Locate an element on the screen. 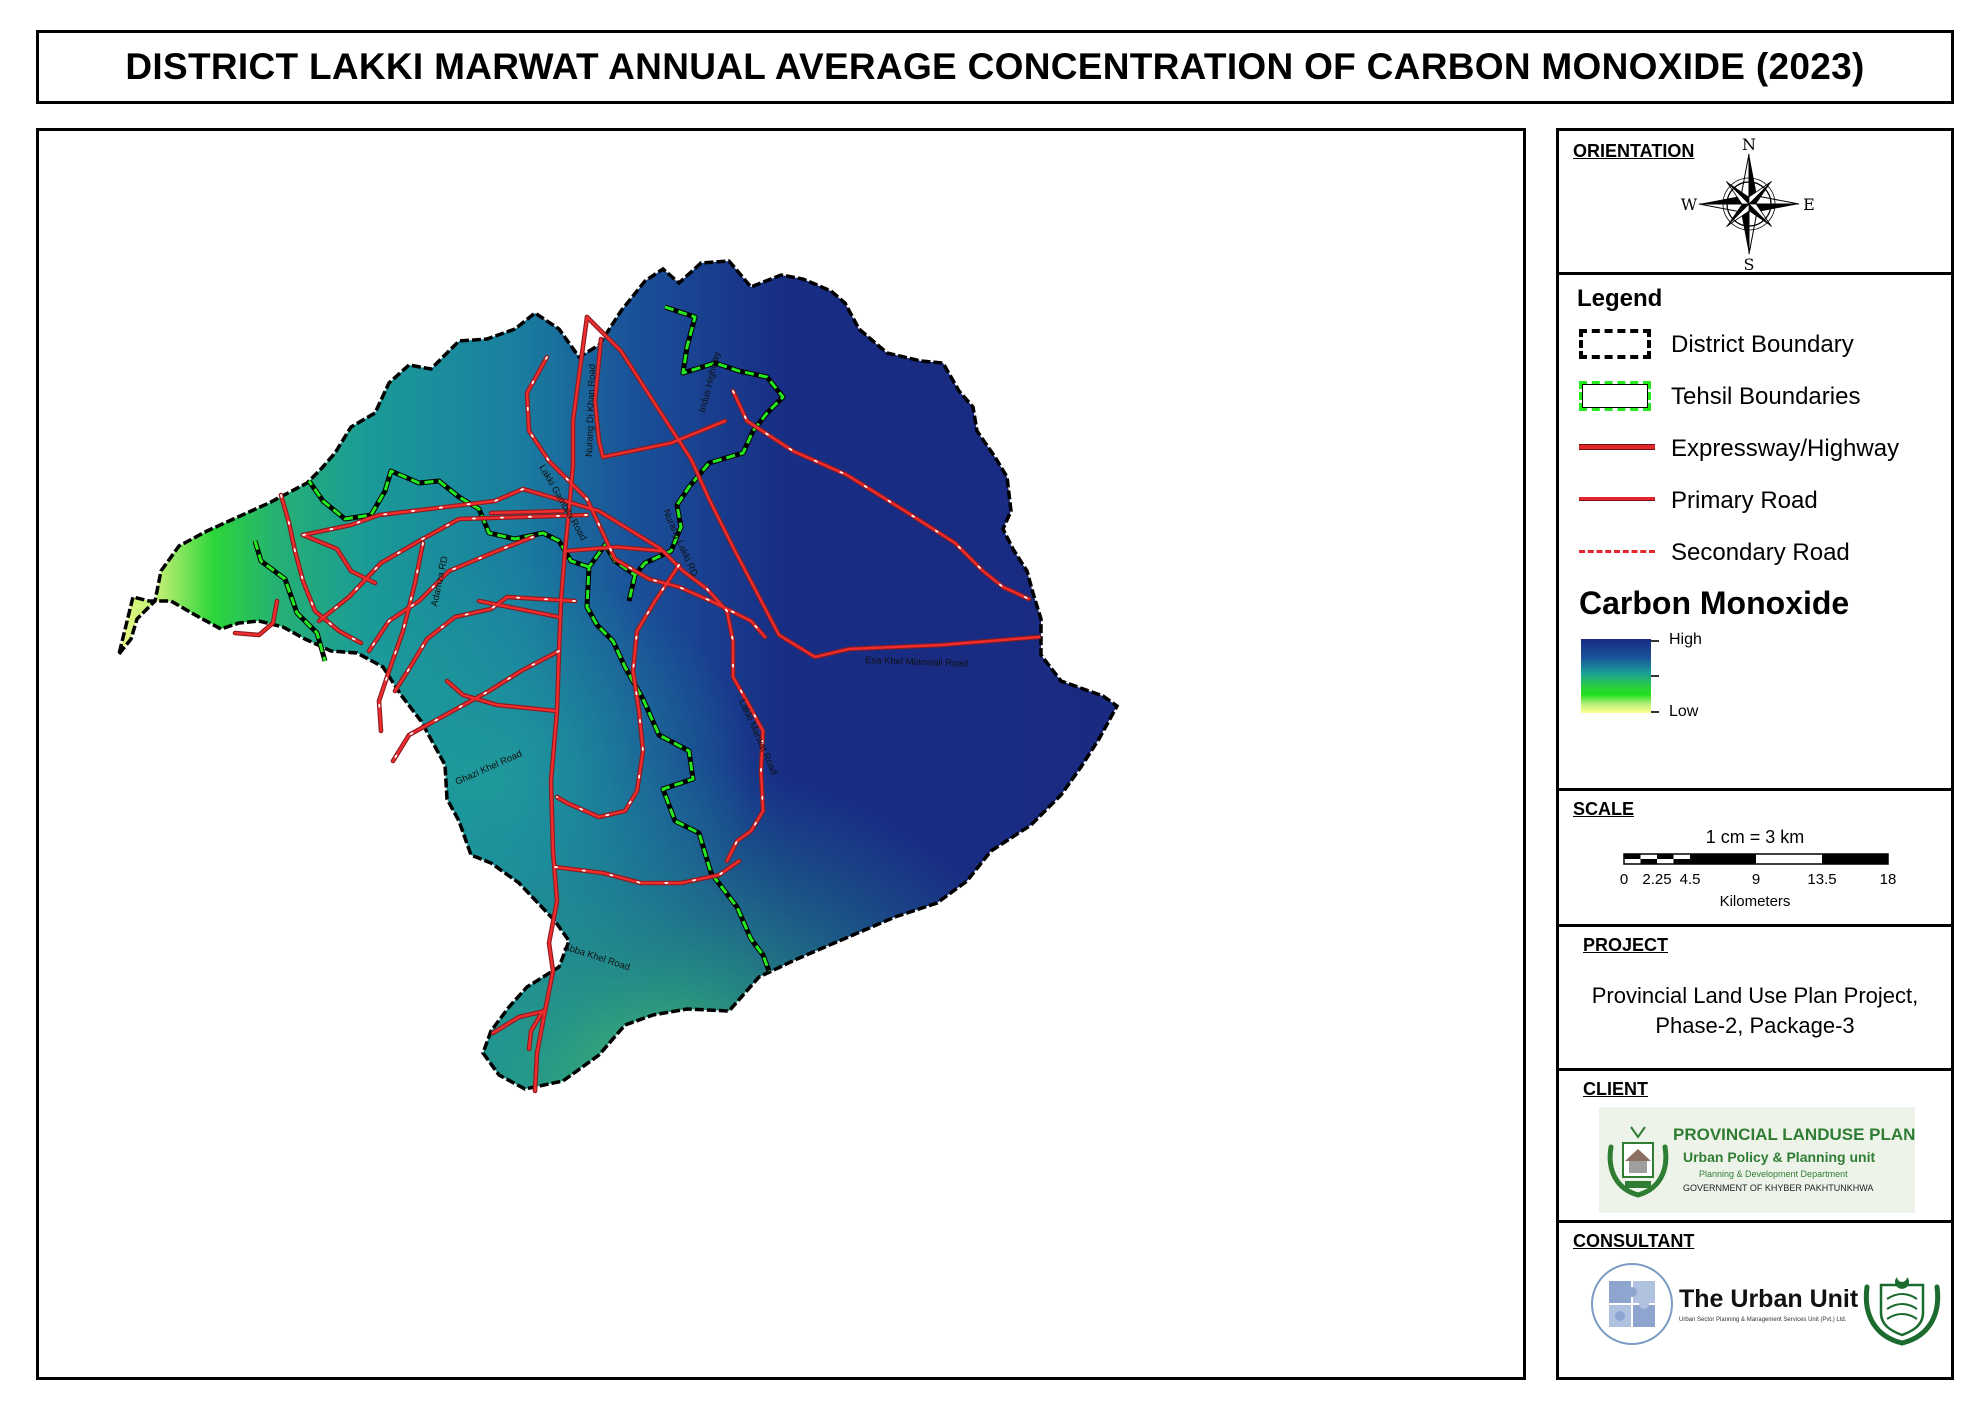 The width and height of the screenshot is (1984, 1404). scale-tick: 9 is located at coordinates (1756, 879).